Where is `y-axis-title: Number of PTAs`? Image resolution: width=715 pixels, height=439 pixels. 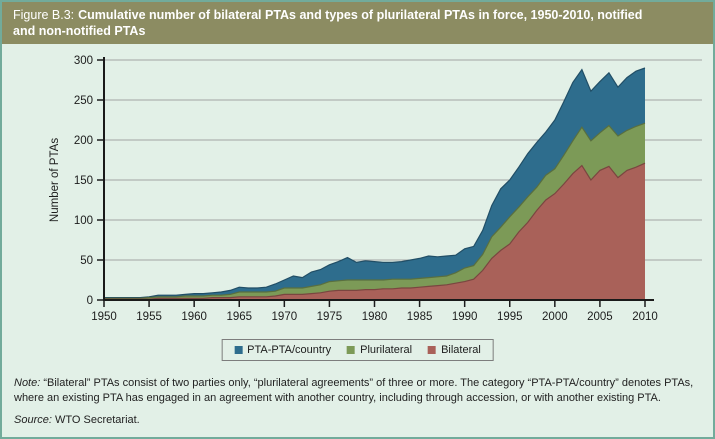 y-axis-title: Number of PTAs is located at coordinates (55, 180).